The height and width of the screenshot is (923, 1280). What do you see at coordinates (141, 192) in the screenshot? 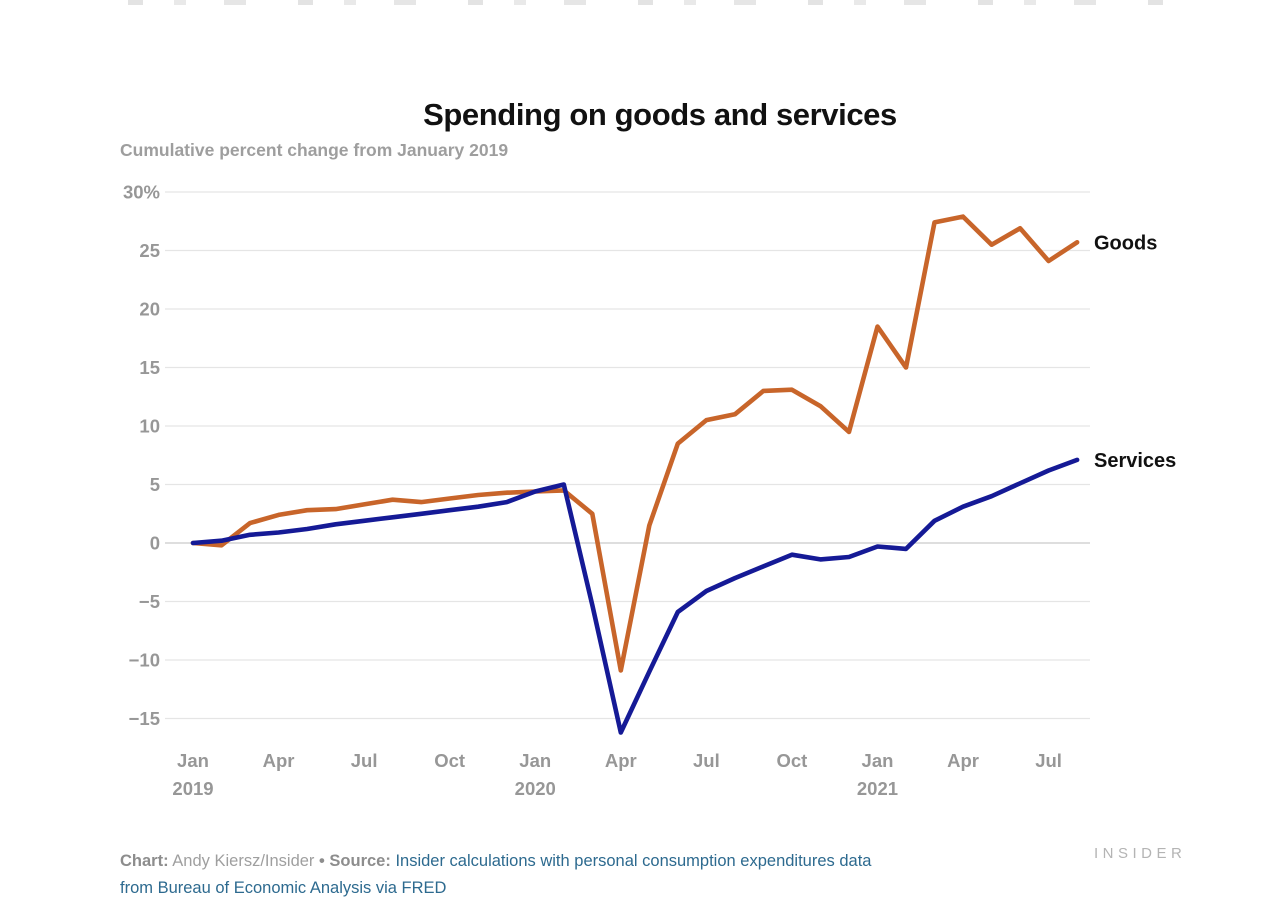
I see `y-tick-label: 30%` at bounding box center [141, 192].